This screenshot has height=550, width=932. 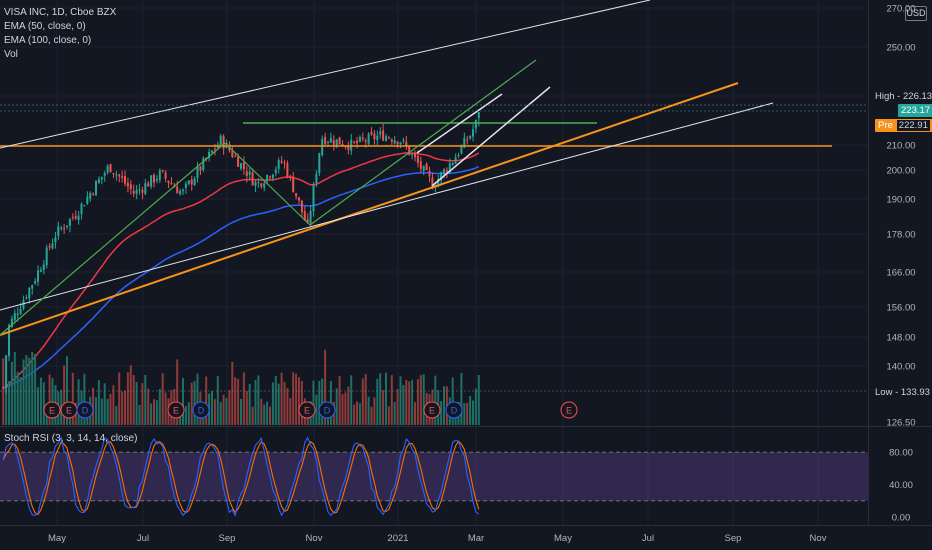 What do you see at coordinates (434, 476) in the screenshot?
I see `stoch-rsi-pane` at bounding box center [434, 476].